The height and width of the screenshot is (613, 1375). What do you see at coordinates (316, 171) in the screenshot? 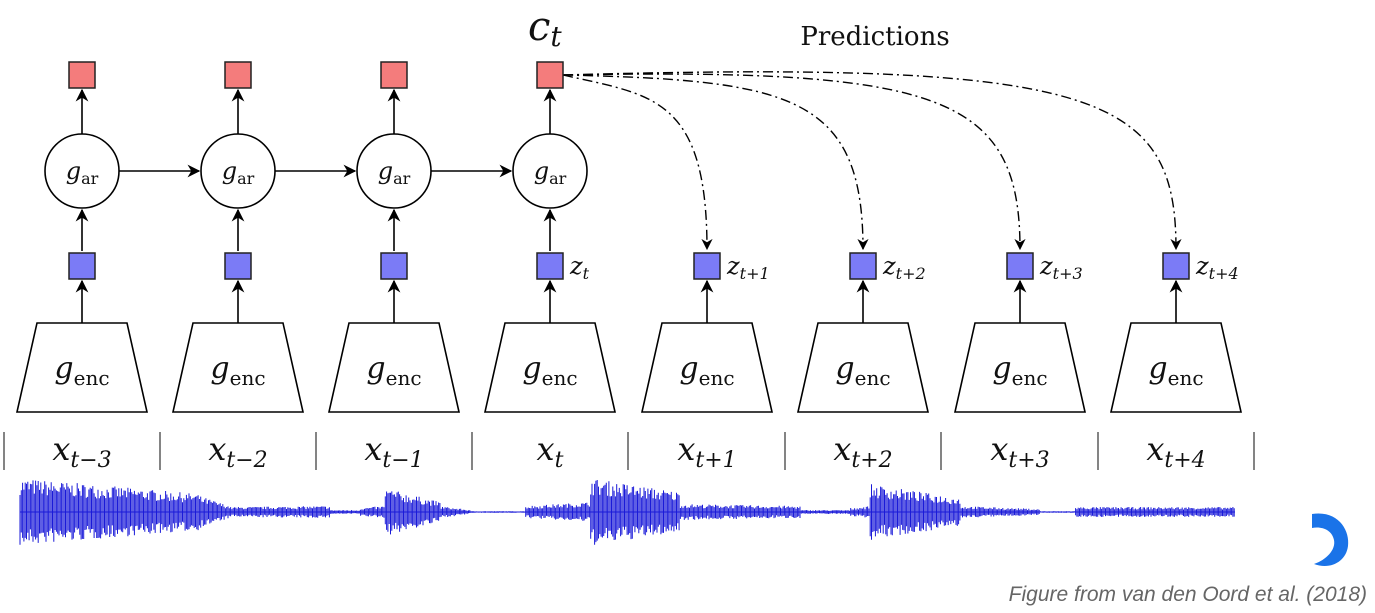
I see `ar-nodes: gar gar gar gar` at bounding box center [316, 171].